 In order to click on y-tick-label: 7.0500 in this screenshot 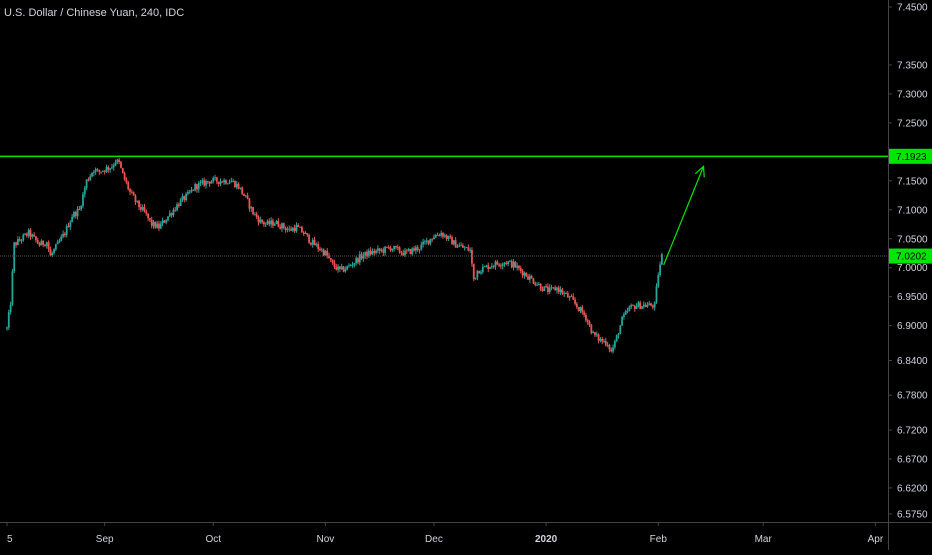, I will do `click(912, 239)`.